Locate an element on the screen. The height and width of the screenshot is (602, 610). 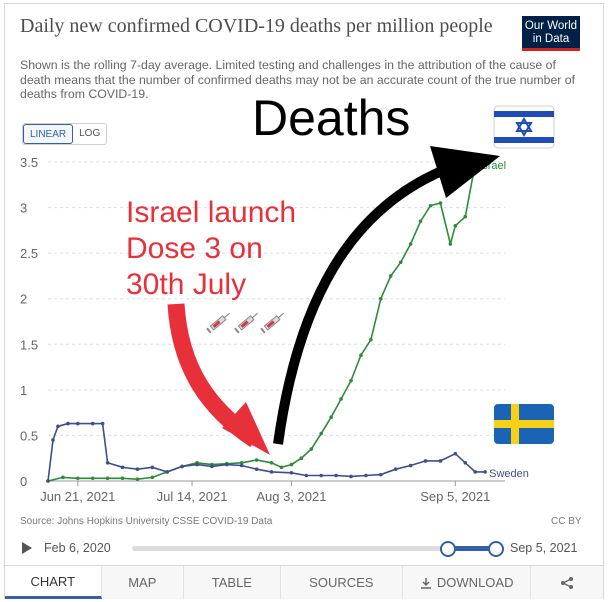
timeline-start-label: Feb 6, 2020 is located at coordinates (77, 548).